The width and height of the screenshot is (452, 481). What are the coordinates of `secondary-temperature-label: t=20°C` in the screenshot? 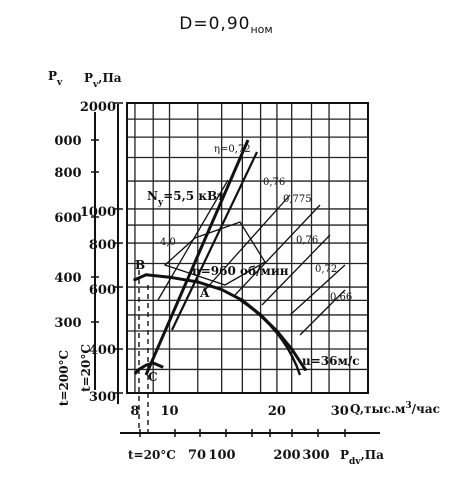 It's located at (152, 455).